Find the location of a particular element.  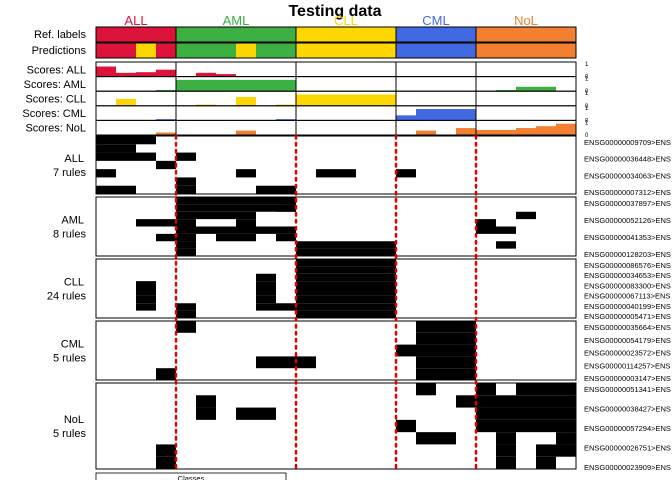

score-axis-tick-max: 1 is located at coordinates (587, 94).